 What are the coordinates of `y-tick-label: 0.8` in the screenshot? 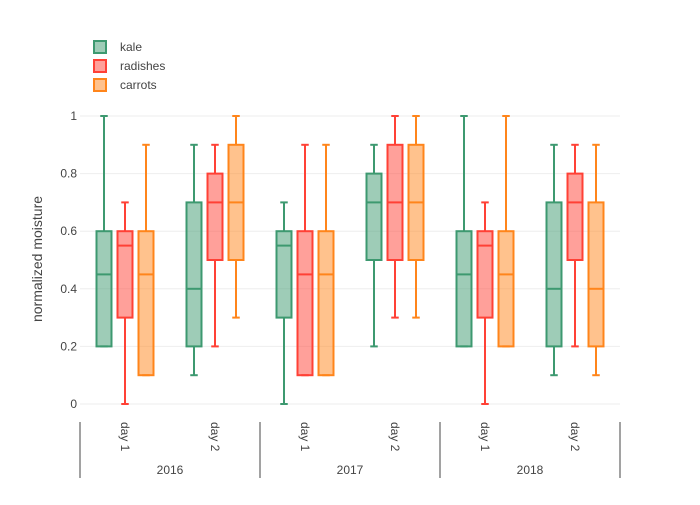 It's located at (68, 174).